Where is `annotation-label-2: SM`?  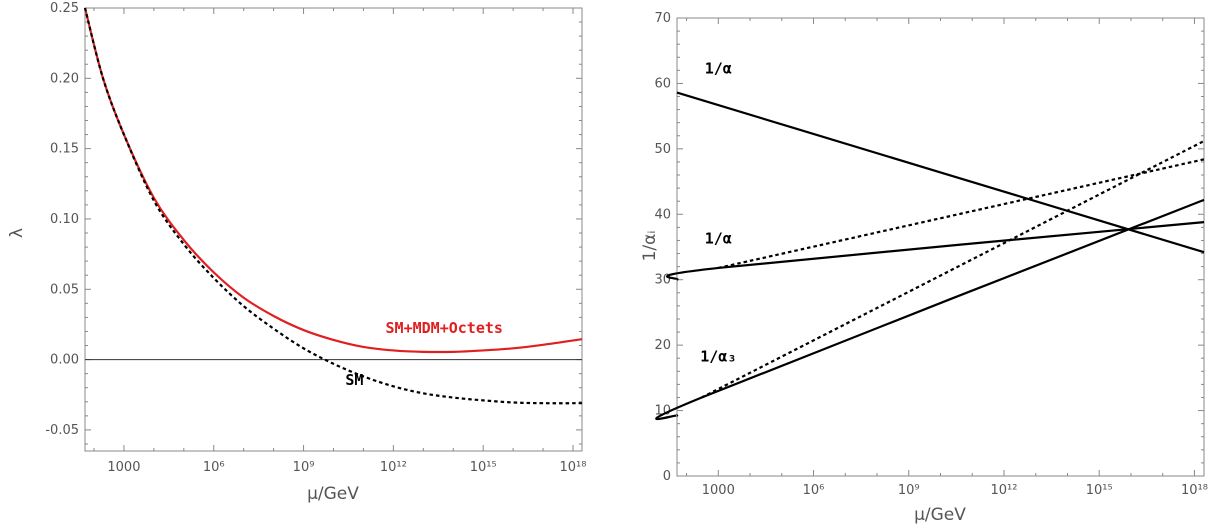 annotation-label-2: SM is located at coordinates (354, 380).